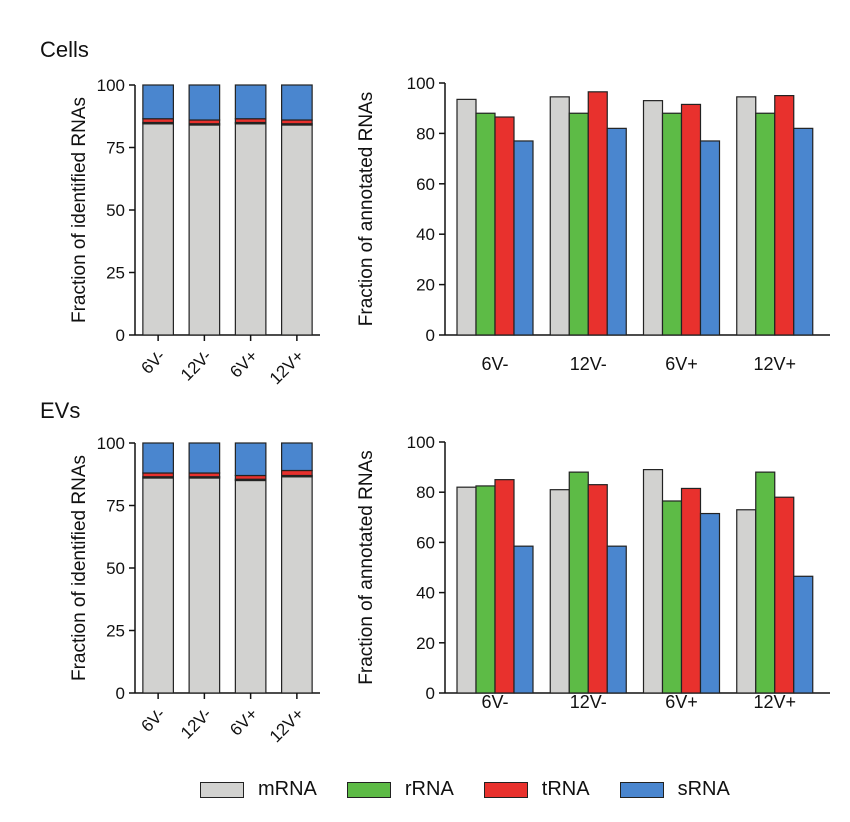 The height and width of the screenshot is (822, 850). Describe the element at coordinates (287, 367) in the screenshot. I see `cells-identified-x-tick-label-12v: 12V+` at that location.